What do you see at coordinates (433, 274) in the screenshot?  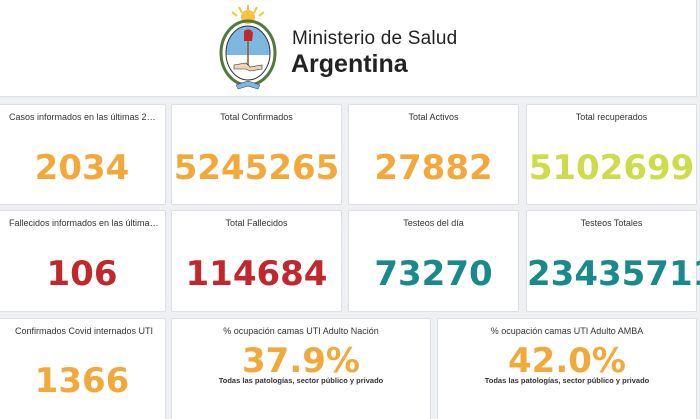 I see `card-value: 73270` at bounding box center [433, 274].